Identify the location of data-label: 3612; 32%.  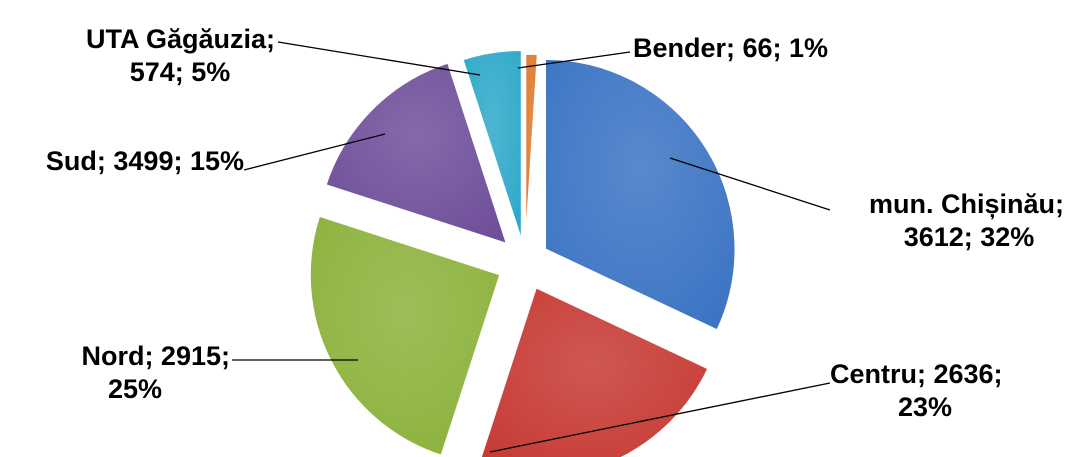
(969, 237).